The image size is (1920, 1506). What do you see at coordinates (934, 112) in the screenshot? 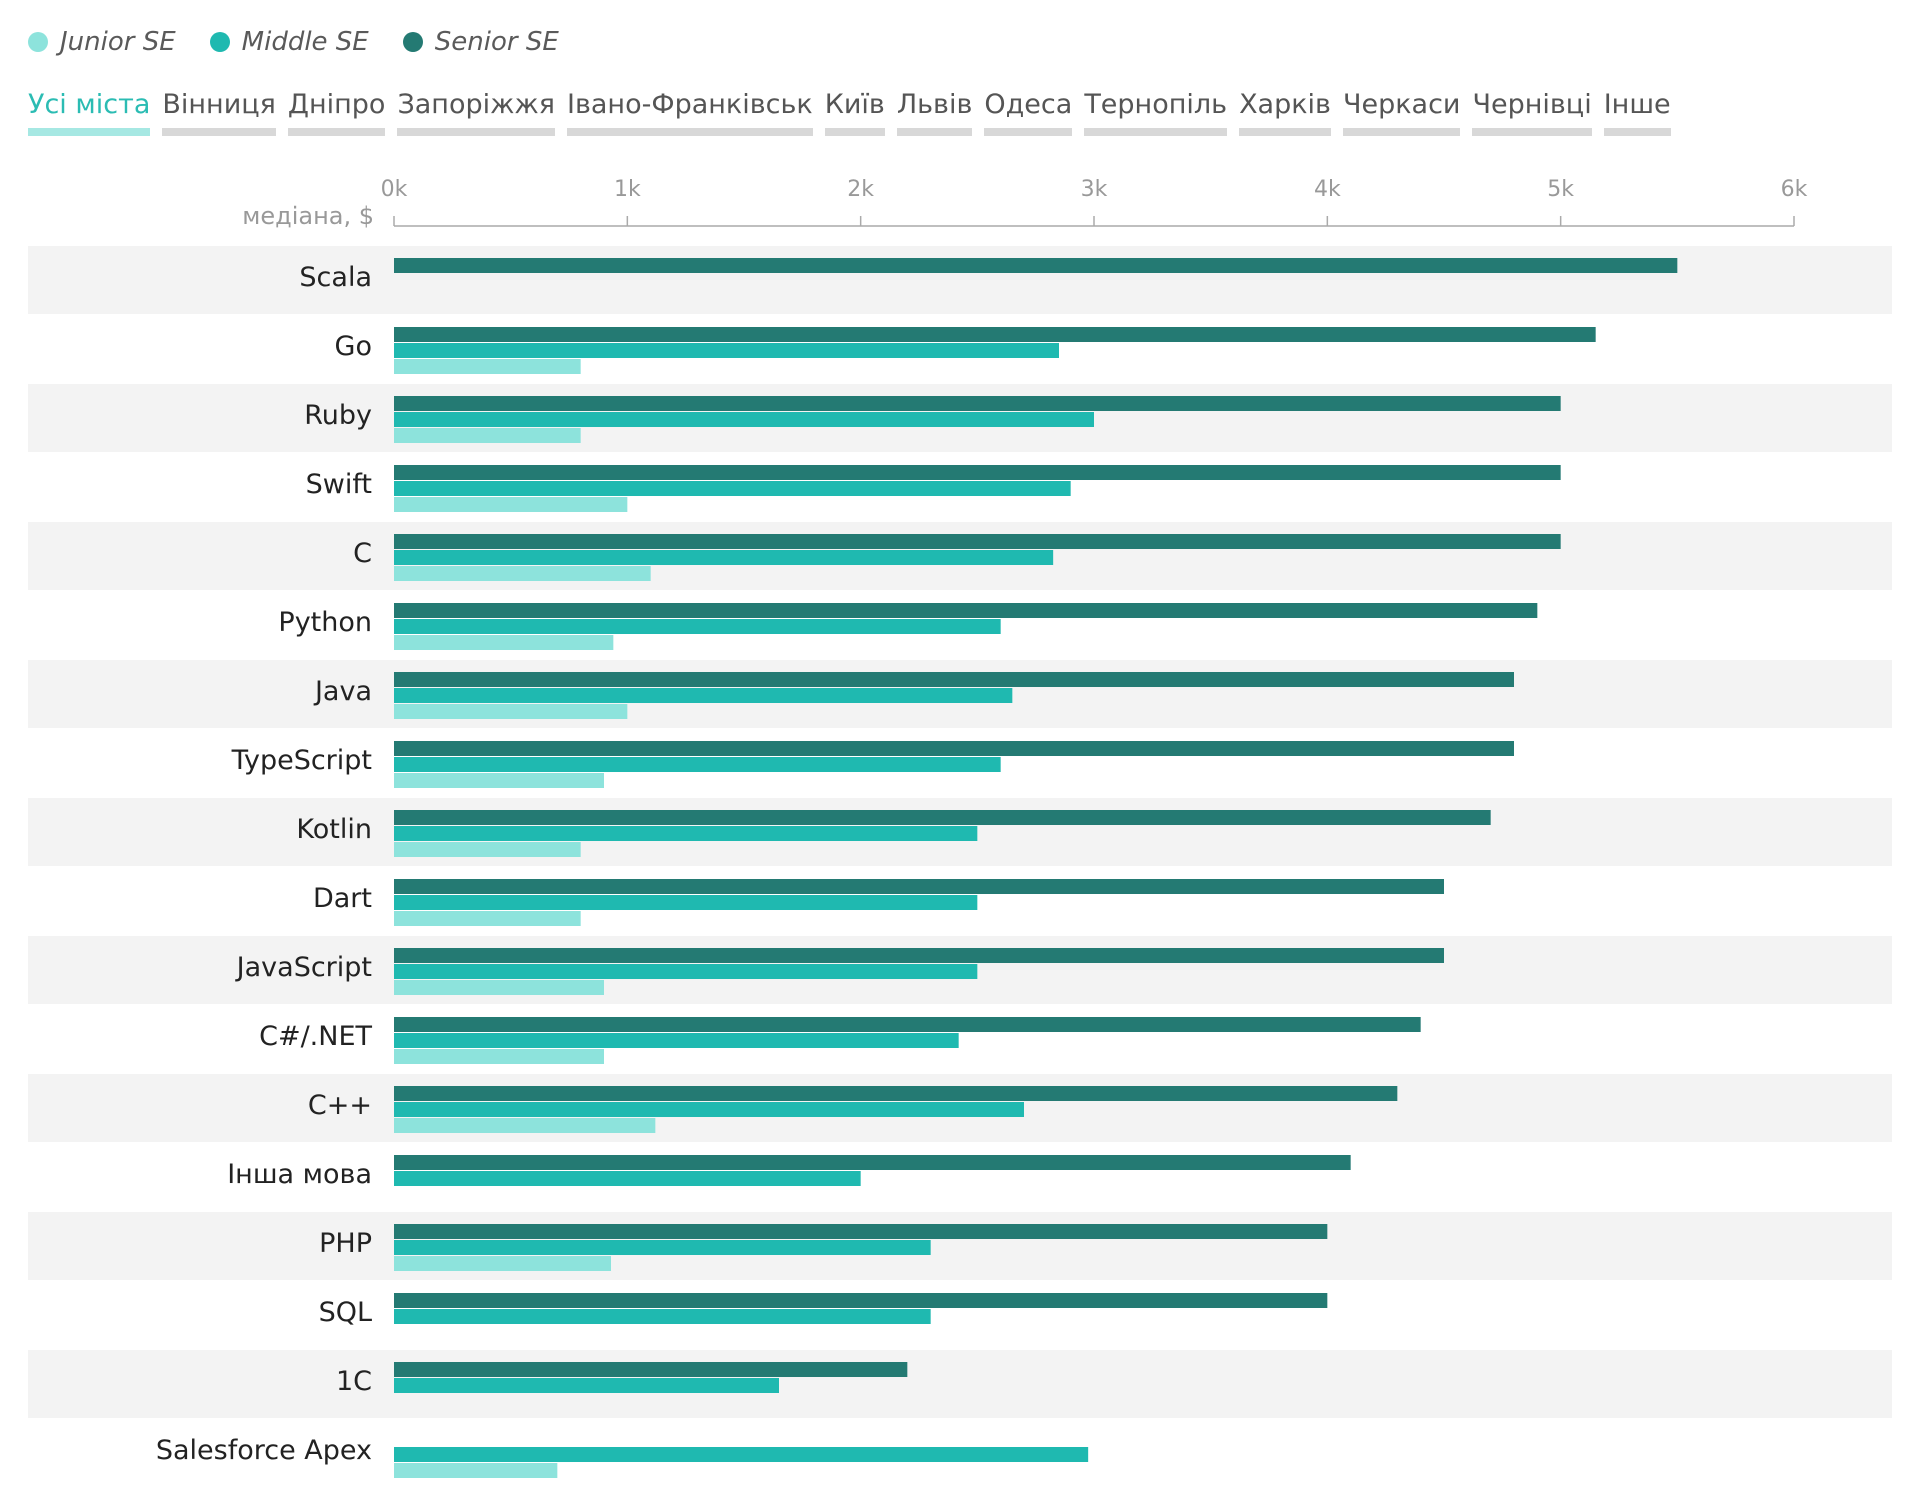
I see `tab-lviv: Львів` at bounding box center [934, 112].